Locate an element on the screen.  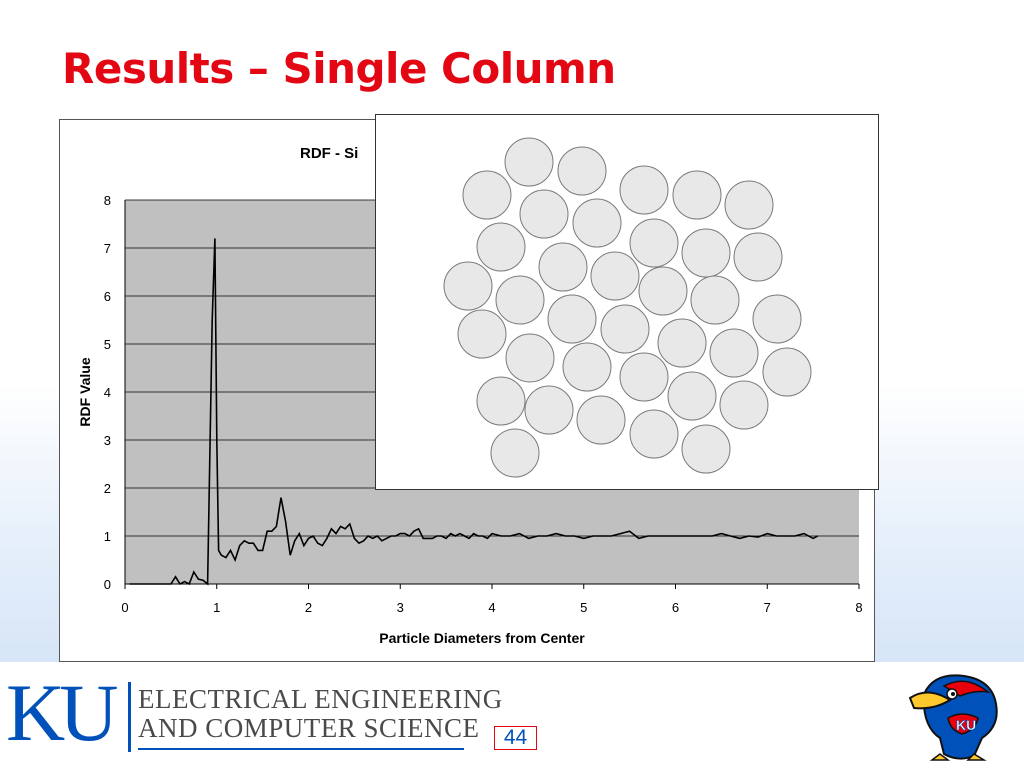
y-tick-label: 7 is located at coordinates (107, 248).